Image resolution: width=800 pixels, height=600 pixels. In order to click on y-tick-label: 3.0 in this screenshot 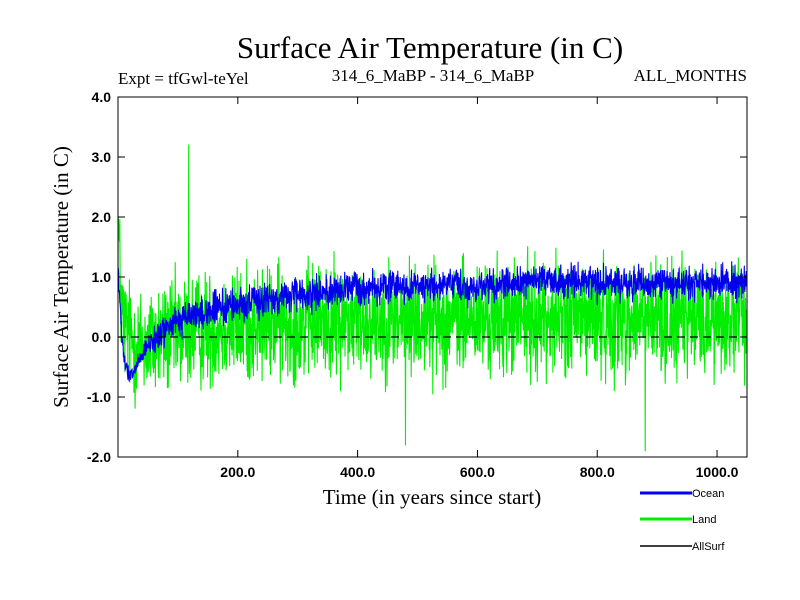, I will do `click(102, 157)`.